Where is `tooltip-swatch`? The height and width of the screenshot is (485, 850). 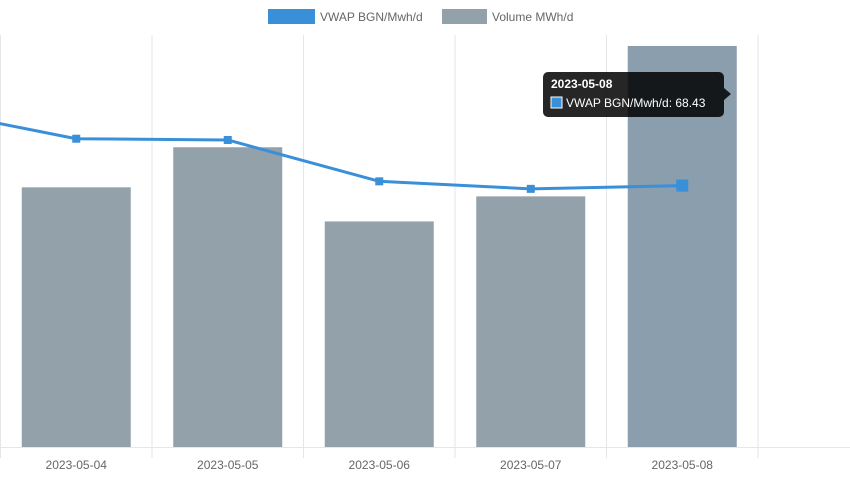 tooltip-swatch is located at coordinates (556, 102).